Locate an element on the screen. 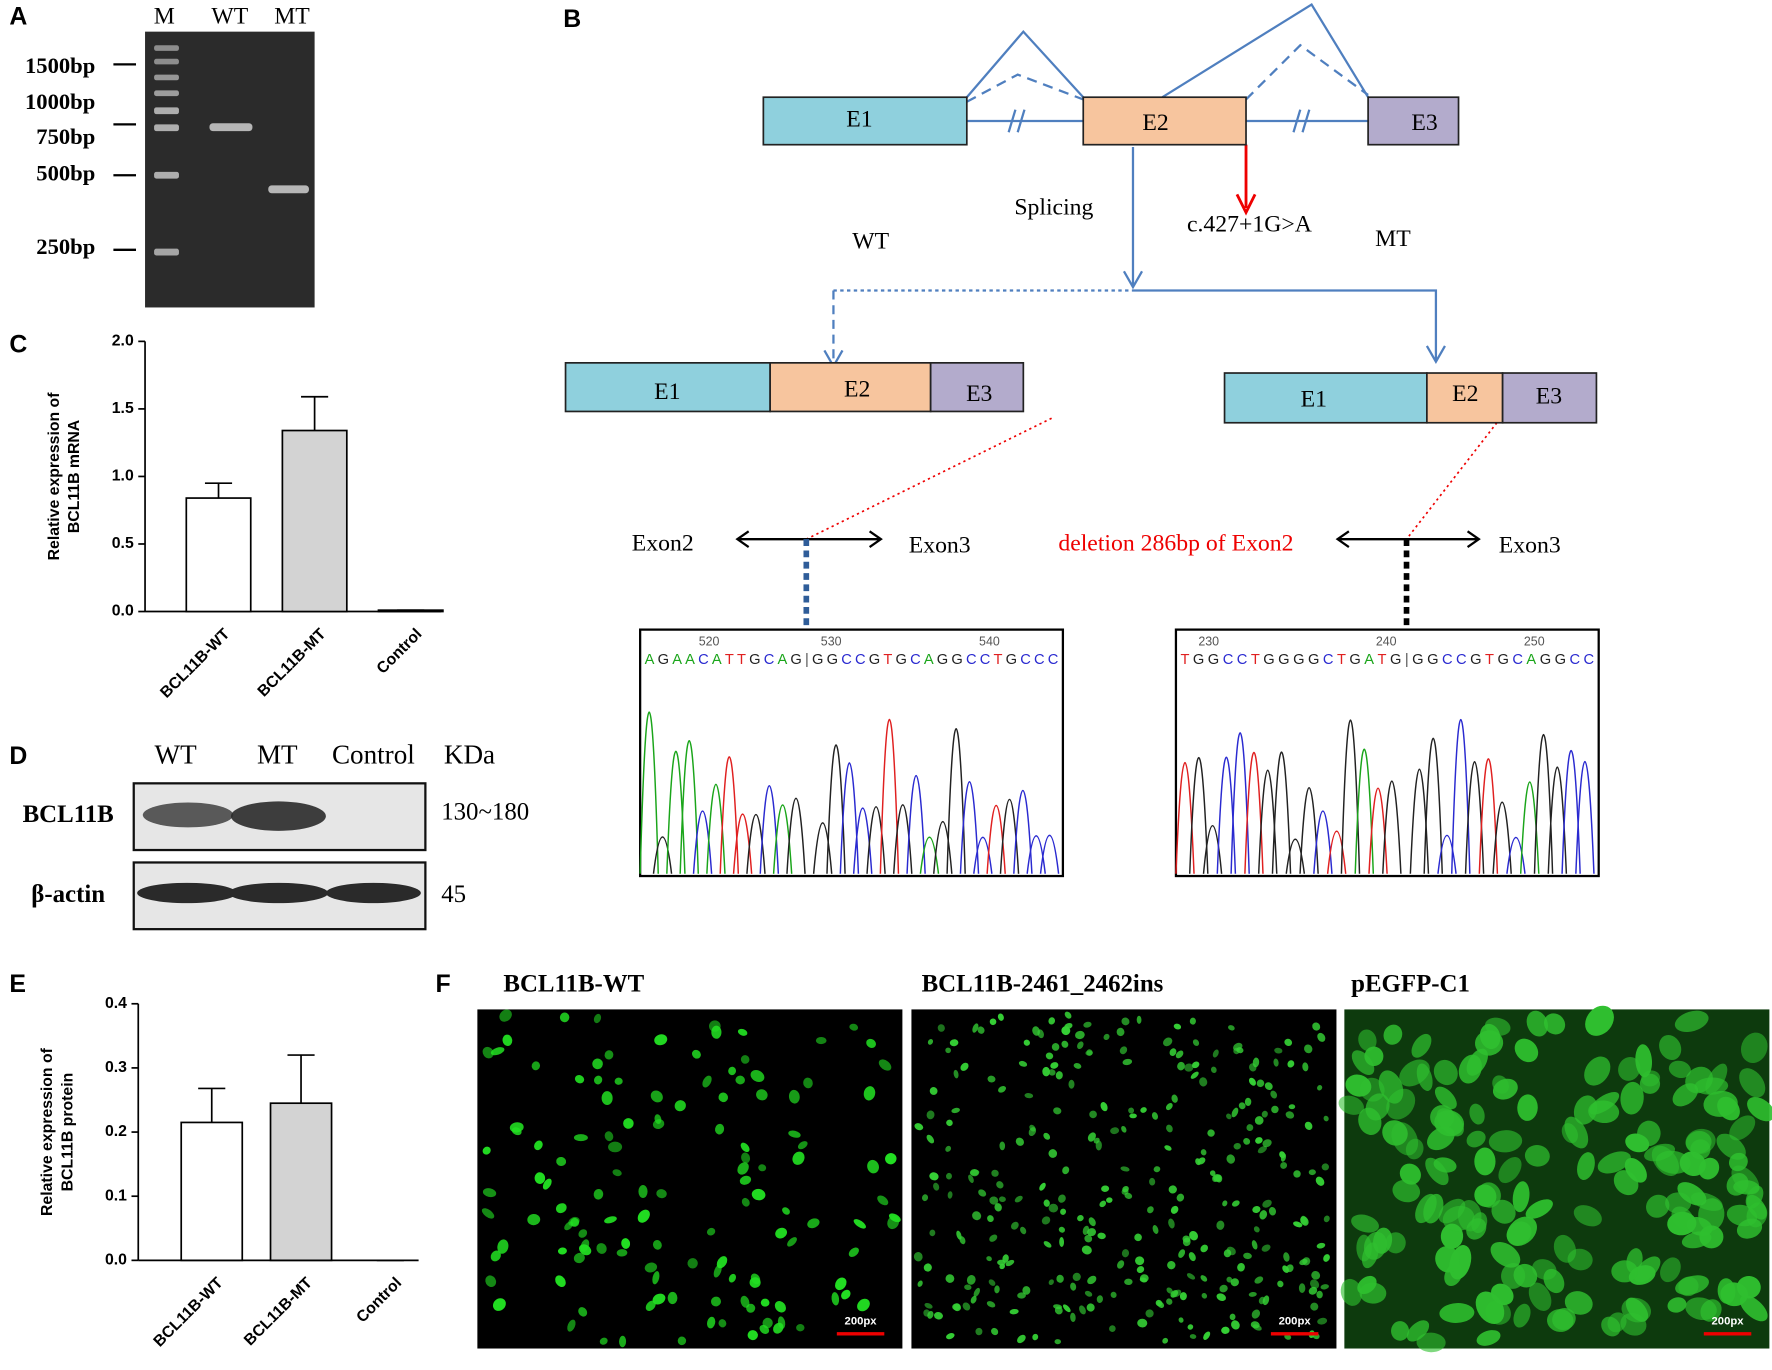  panel-label: D is located at coordinates (18, 756).